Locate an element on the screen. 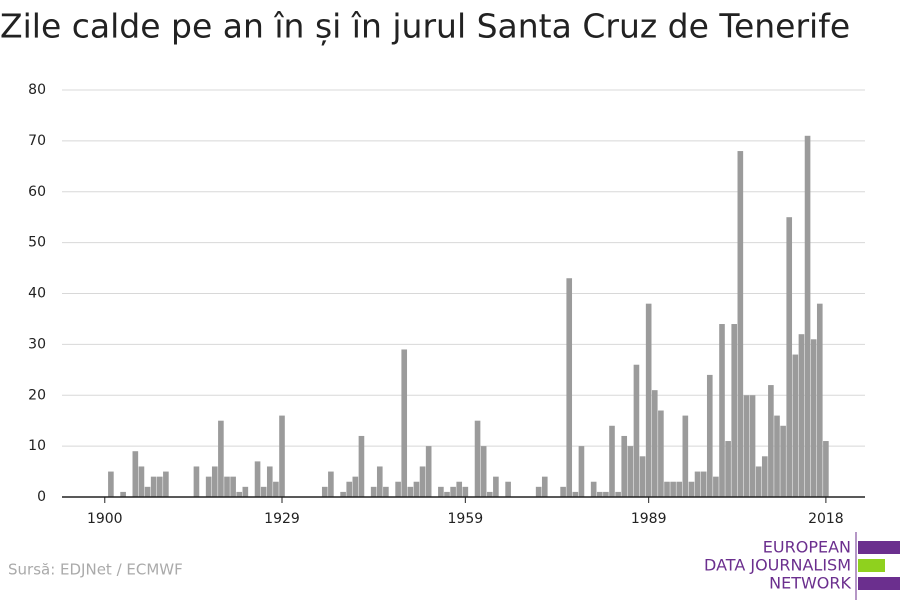  x-tick-label: 1929 is located at coordinates (282, 519).